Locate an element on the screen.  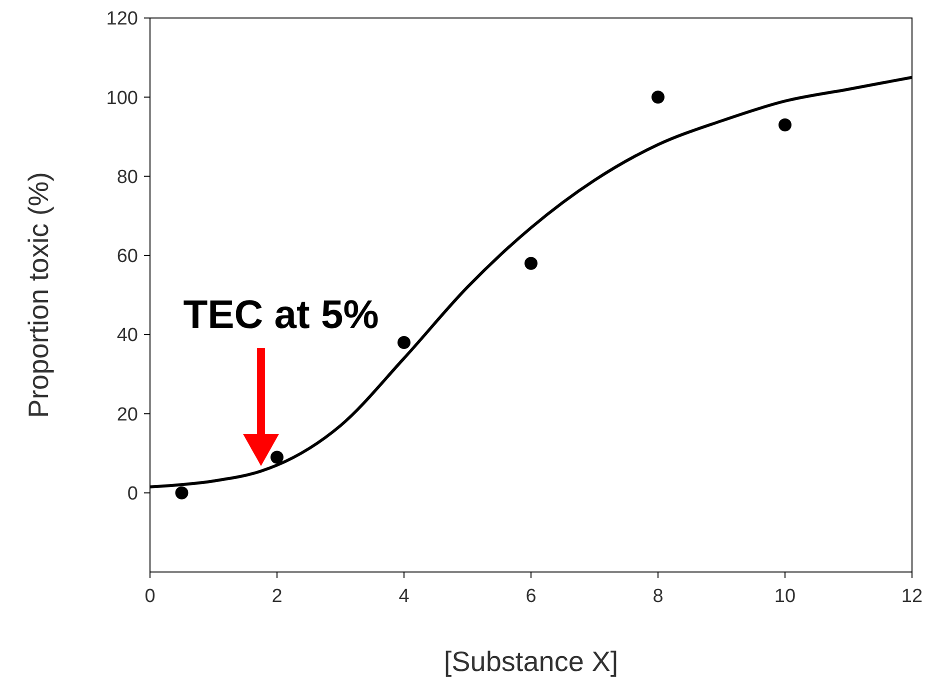
x-tick-label: 2 is located at coordinates (277, 596).